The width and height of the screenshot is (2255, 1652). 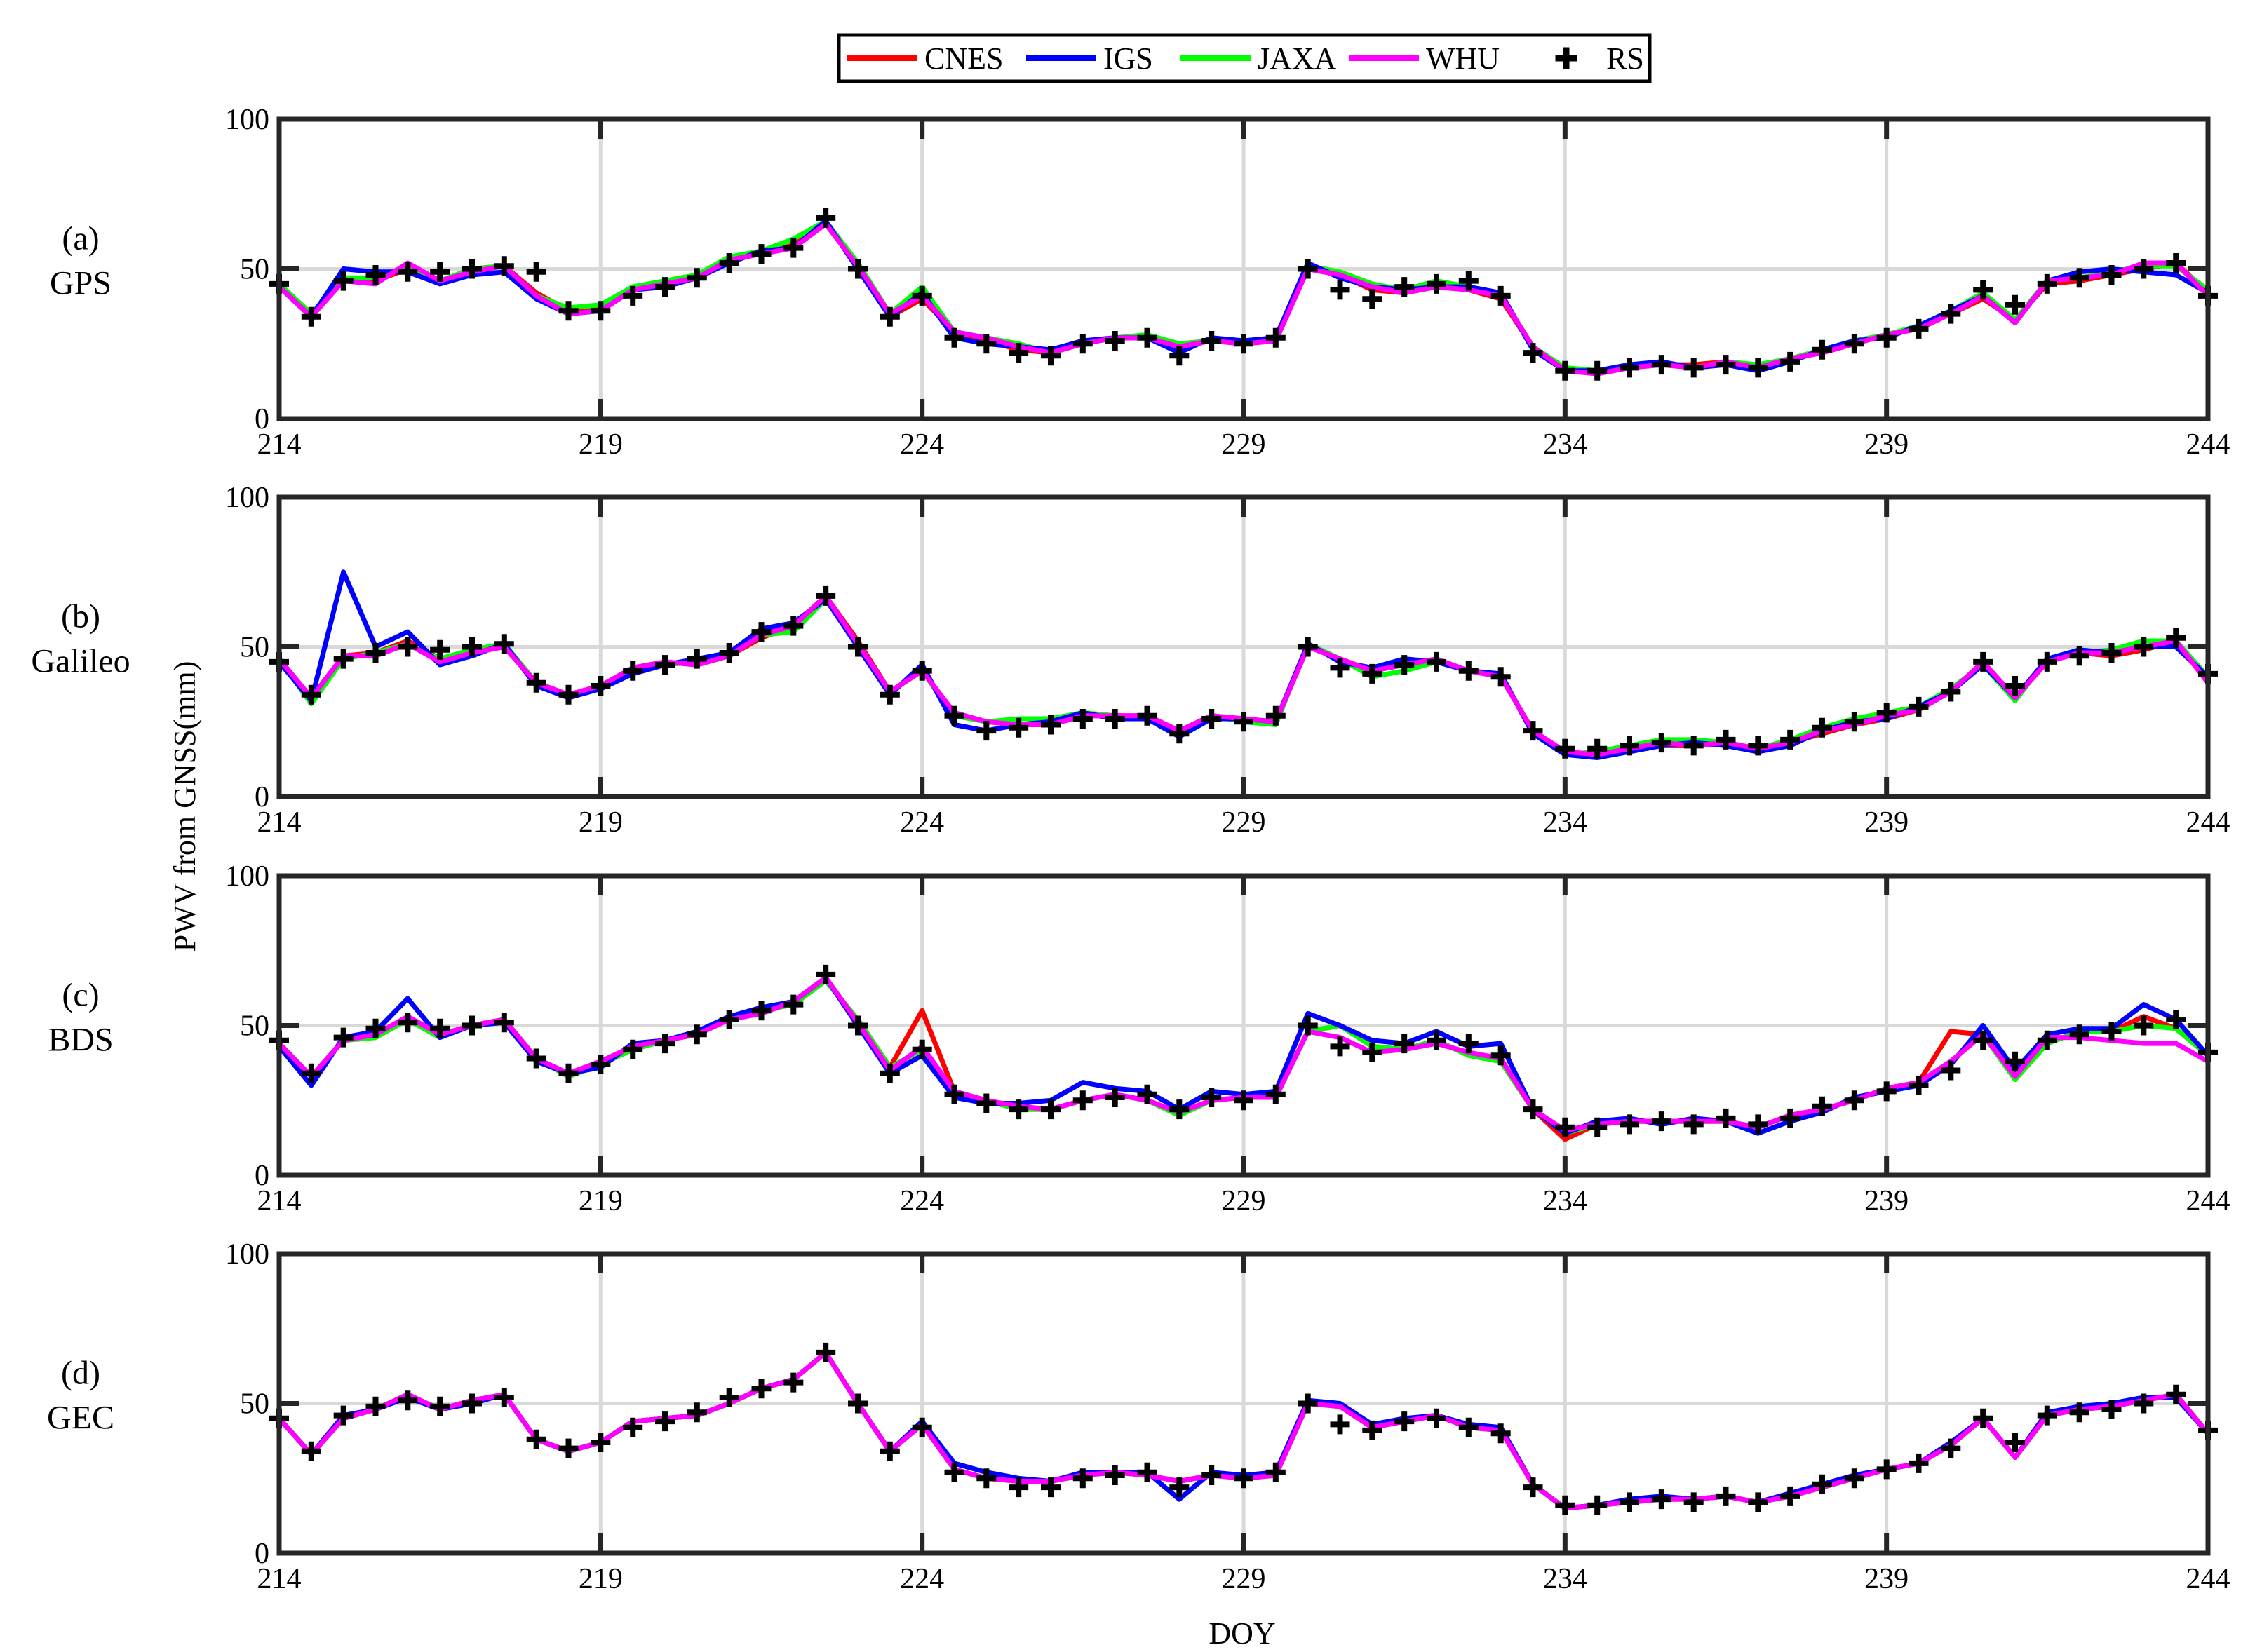 What do you see at coordinates (254, 1404) in the screenshot?
I see `y-tick-label: 50` at bounding box center [254, 1404].